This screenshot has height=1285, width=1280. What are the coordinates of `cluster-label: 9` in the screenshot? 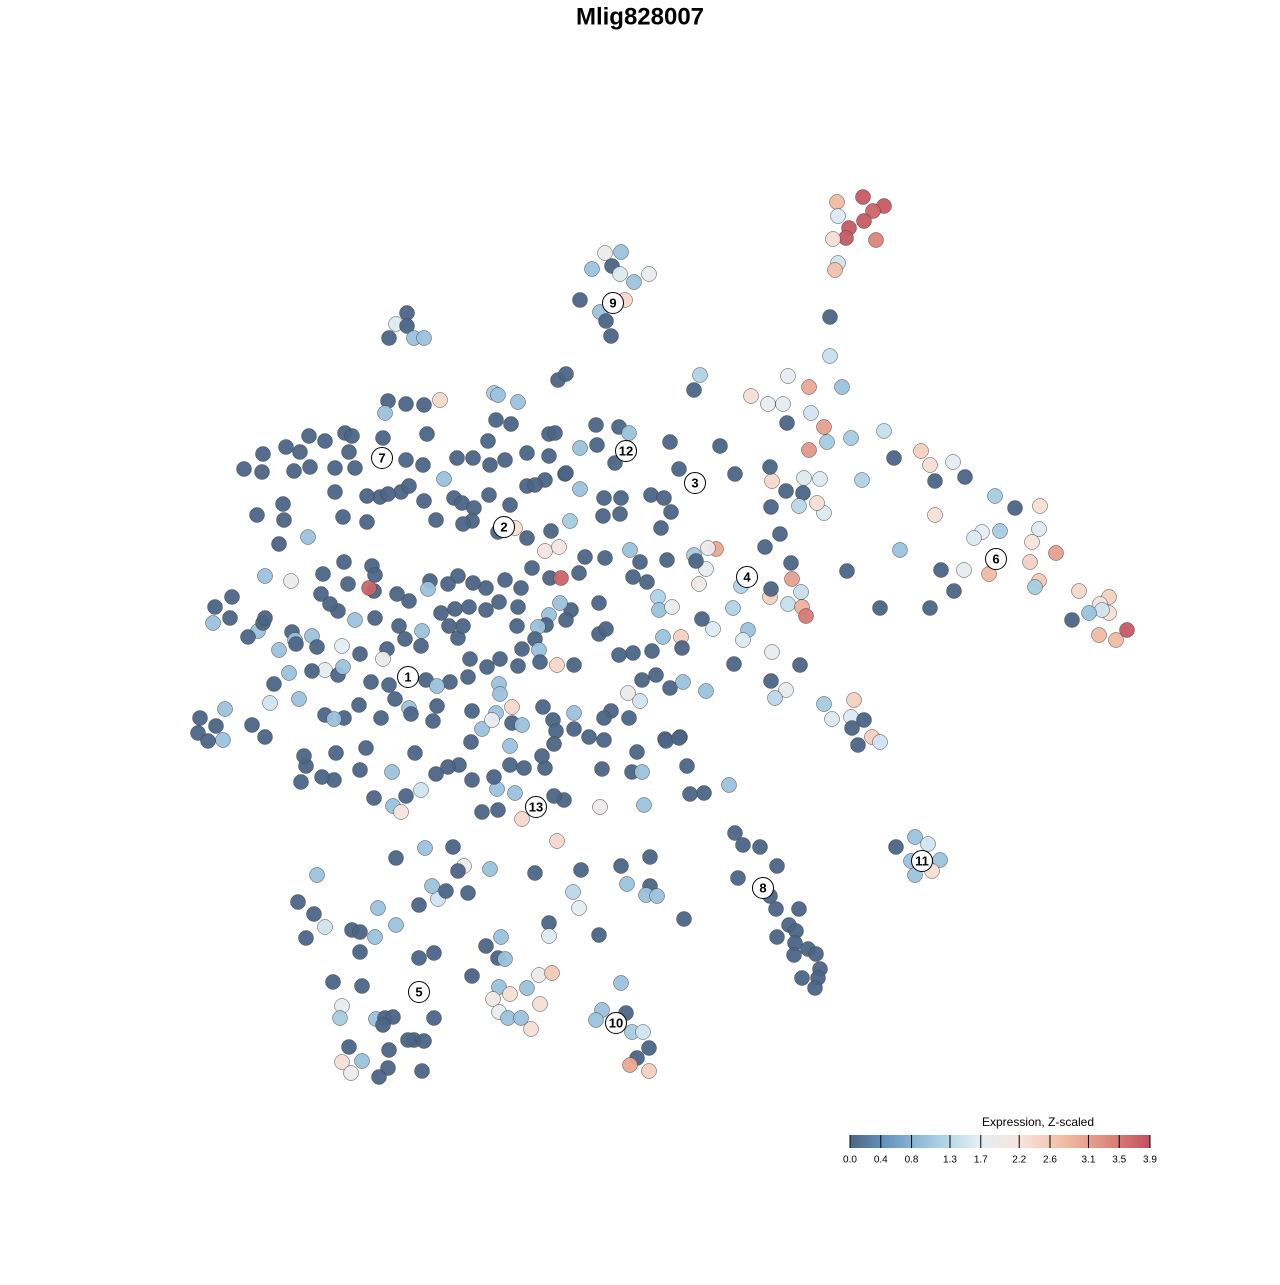 It's located at (612, 302).